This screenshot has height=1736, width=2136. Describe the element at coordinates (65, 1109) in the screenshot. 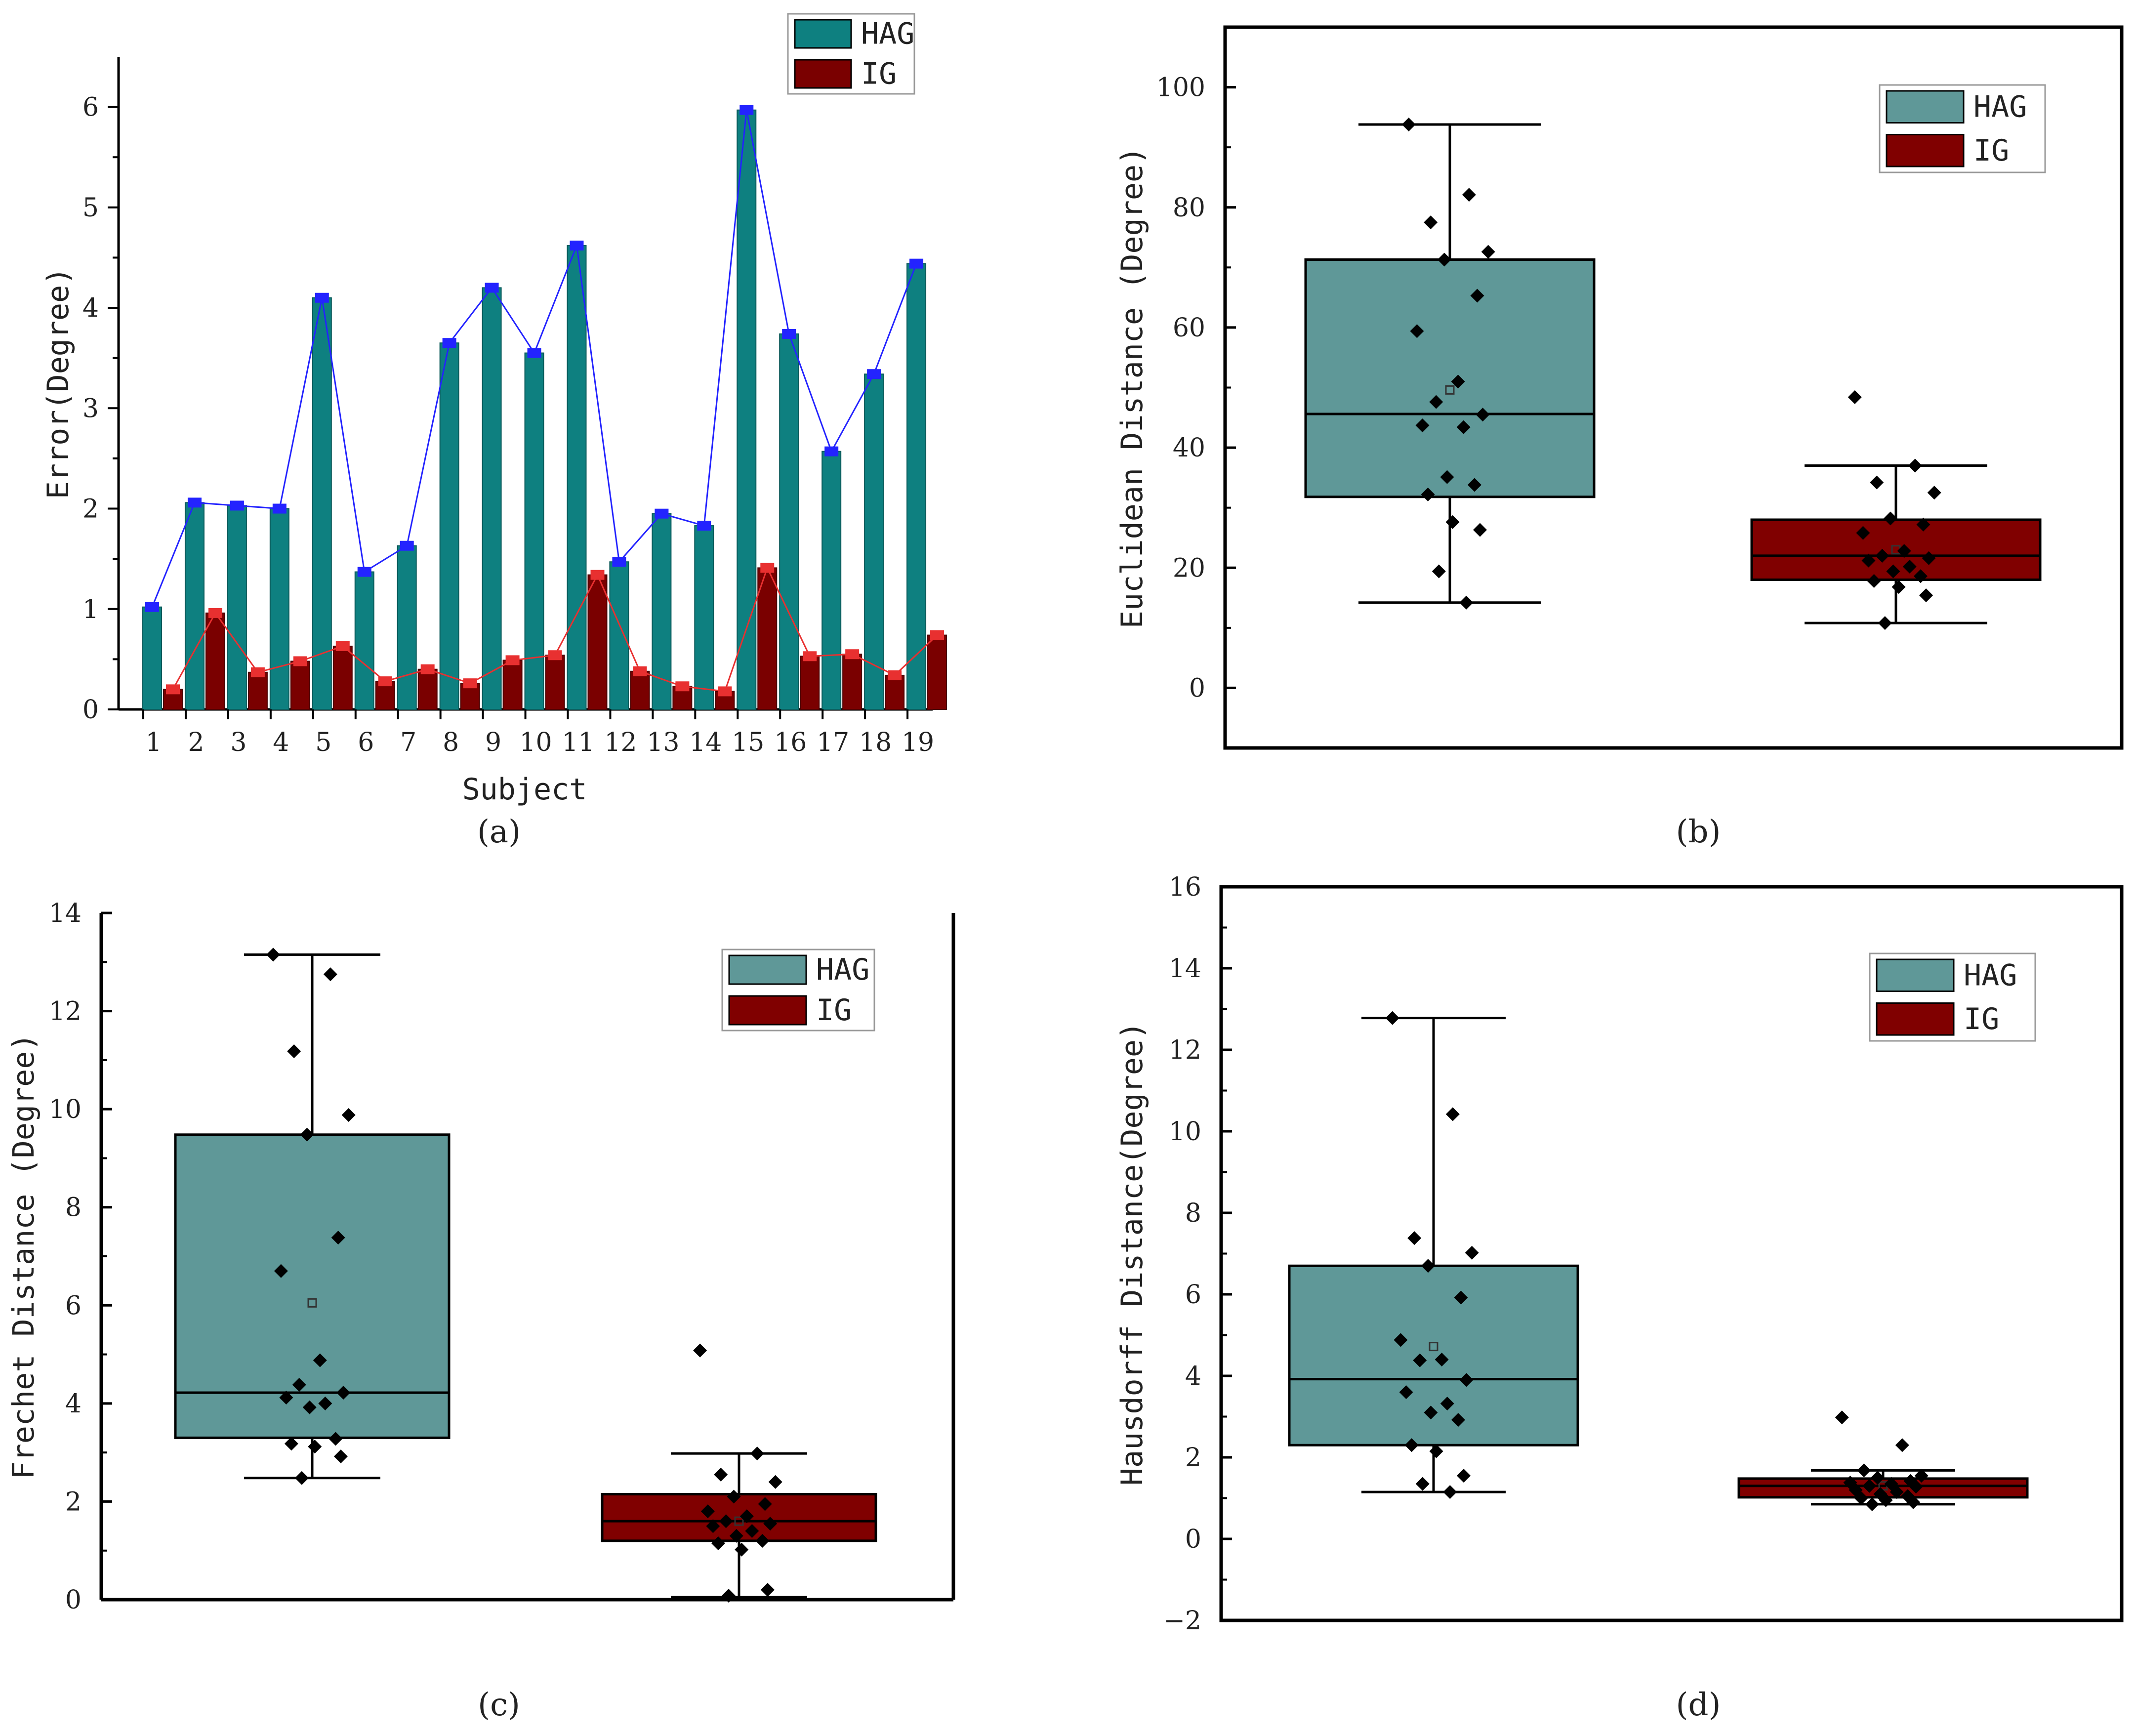

I see `y-tick-label: 10` at that location.